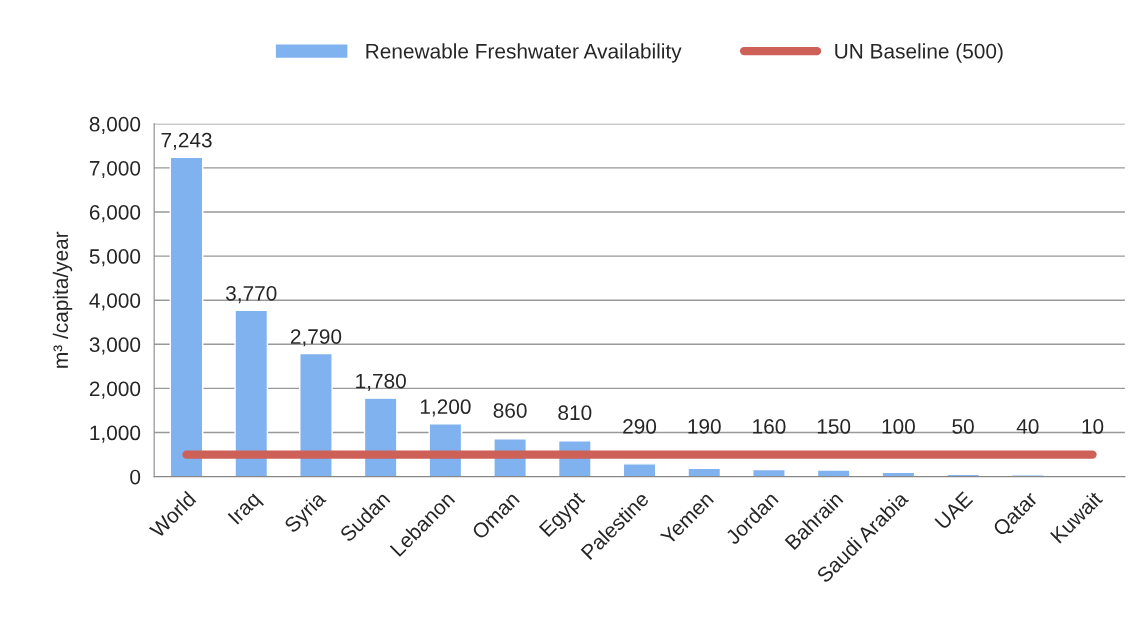 This screenshot has width=1142, height=619. Describe the element at coordinates (251, 294) in the screenshot. I see `data-label: 3,770` at that location.